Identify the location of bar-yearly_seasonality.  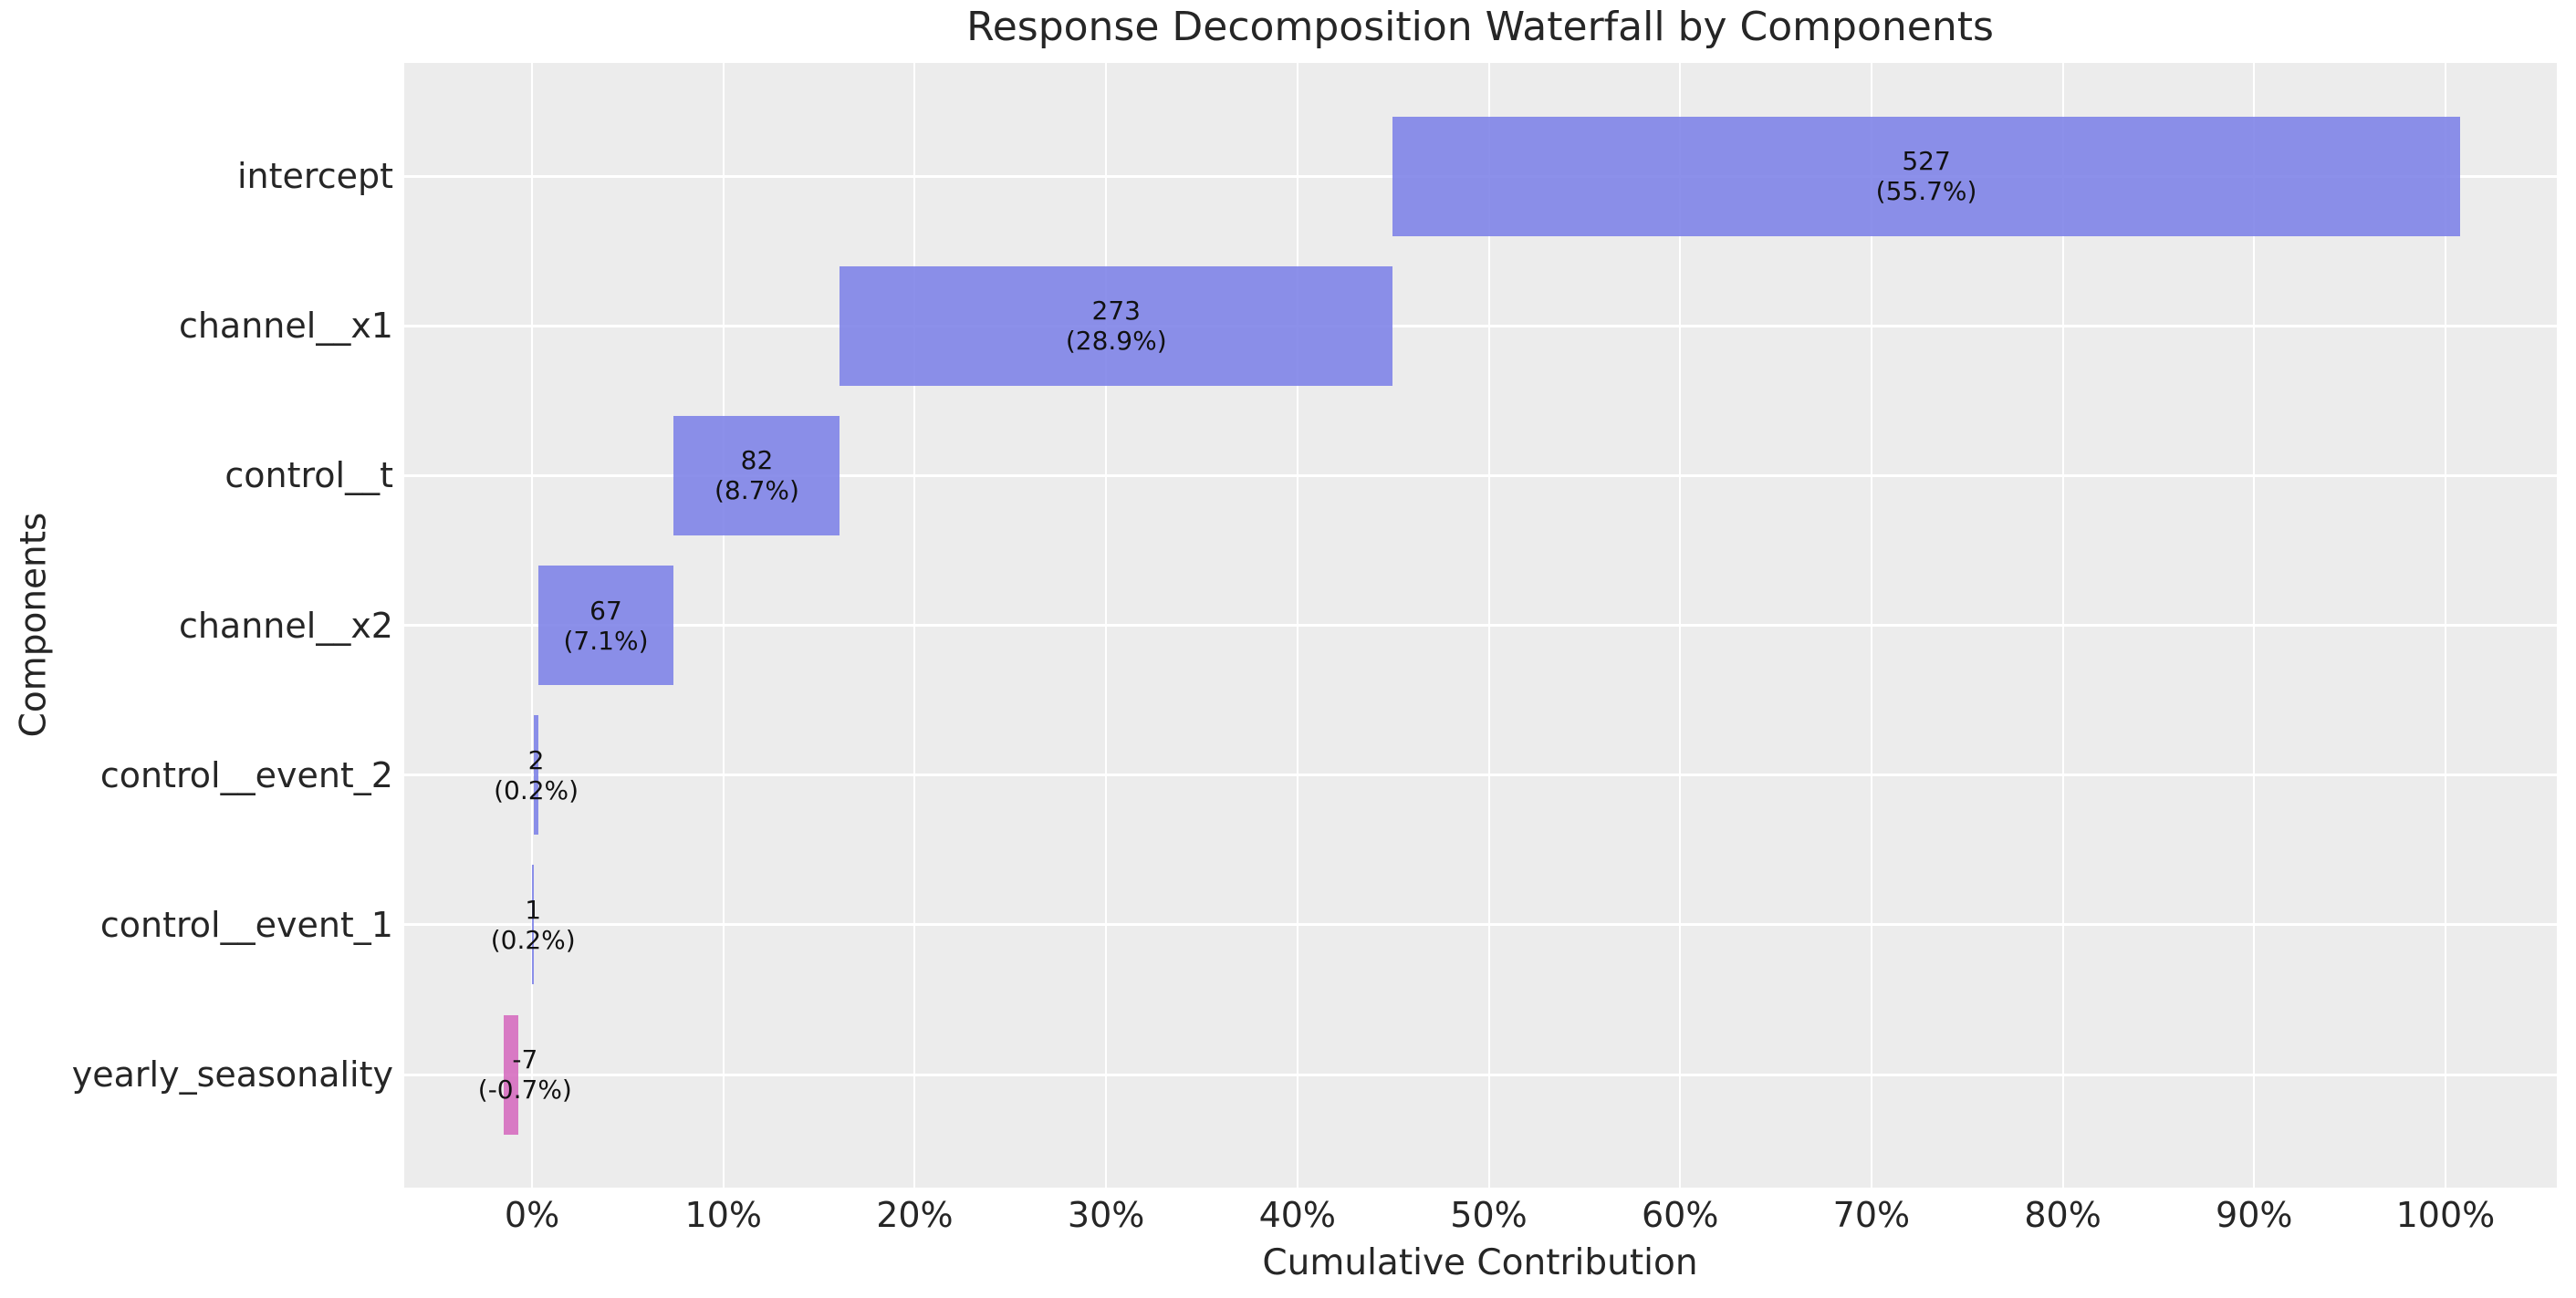
(511, 1074).